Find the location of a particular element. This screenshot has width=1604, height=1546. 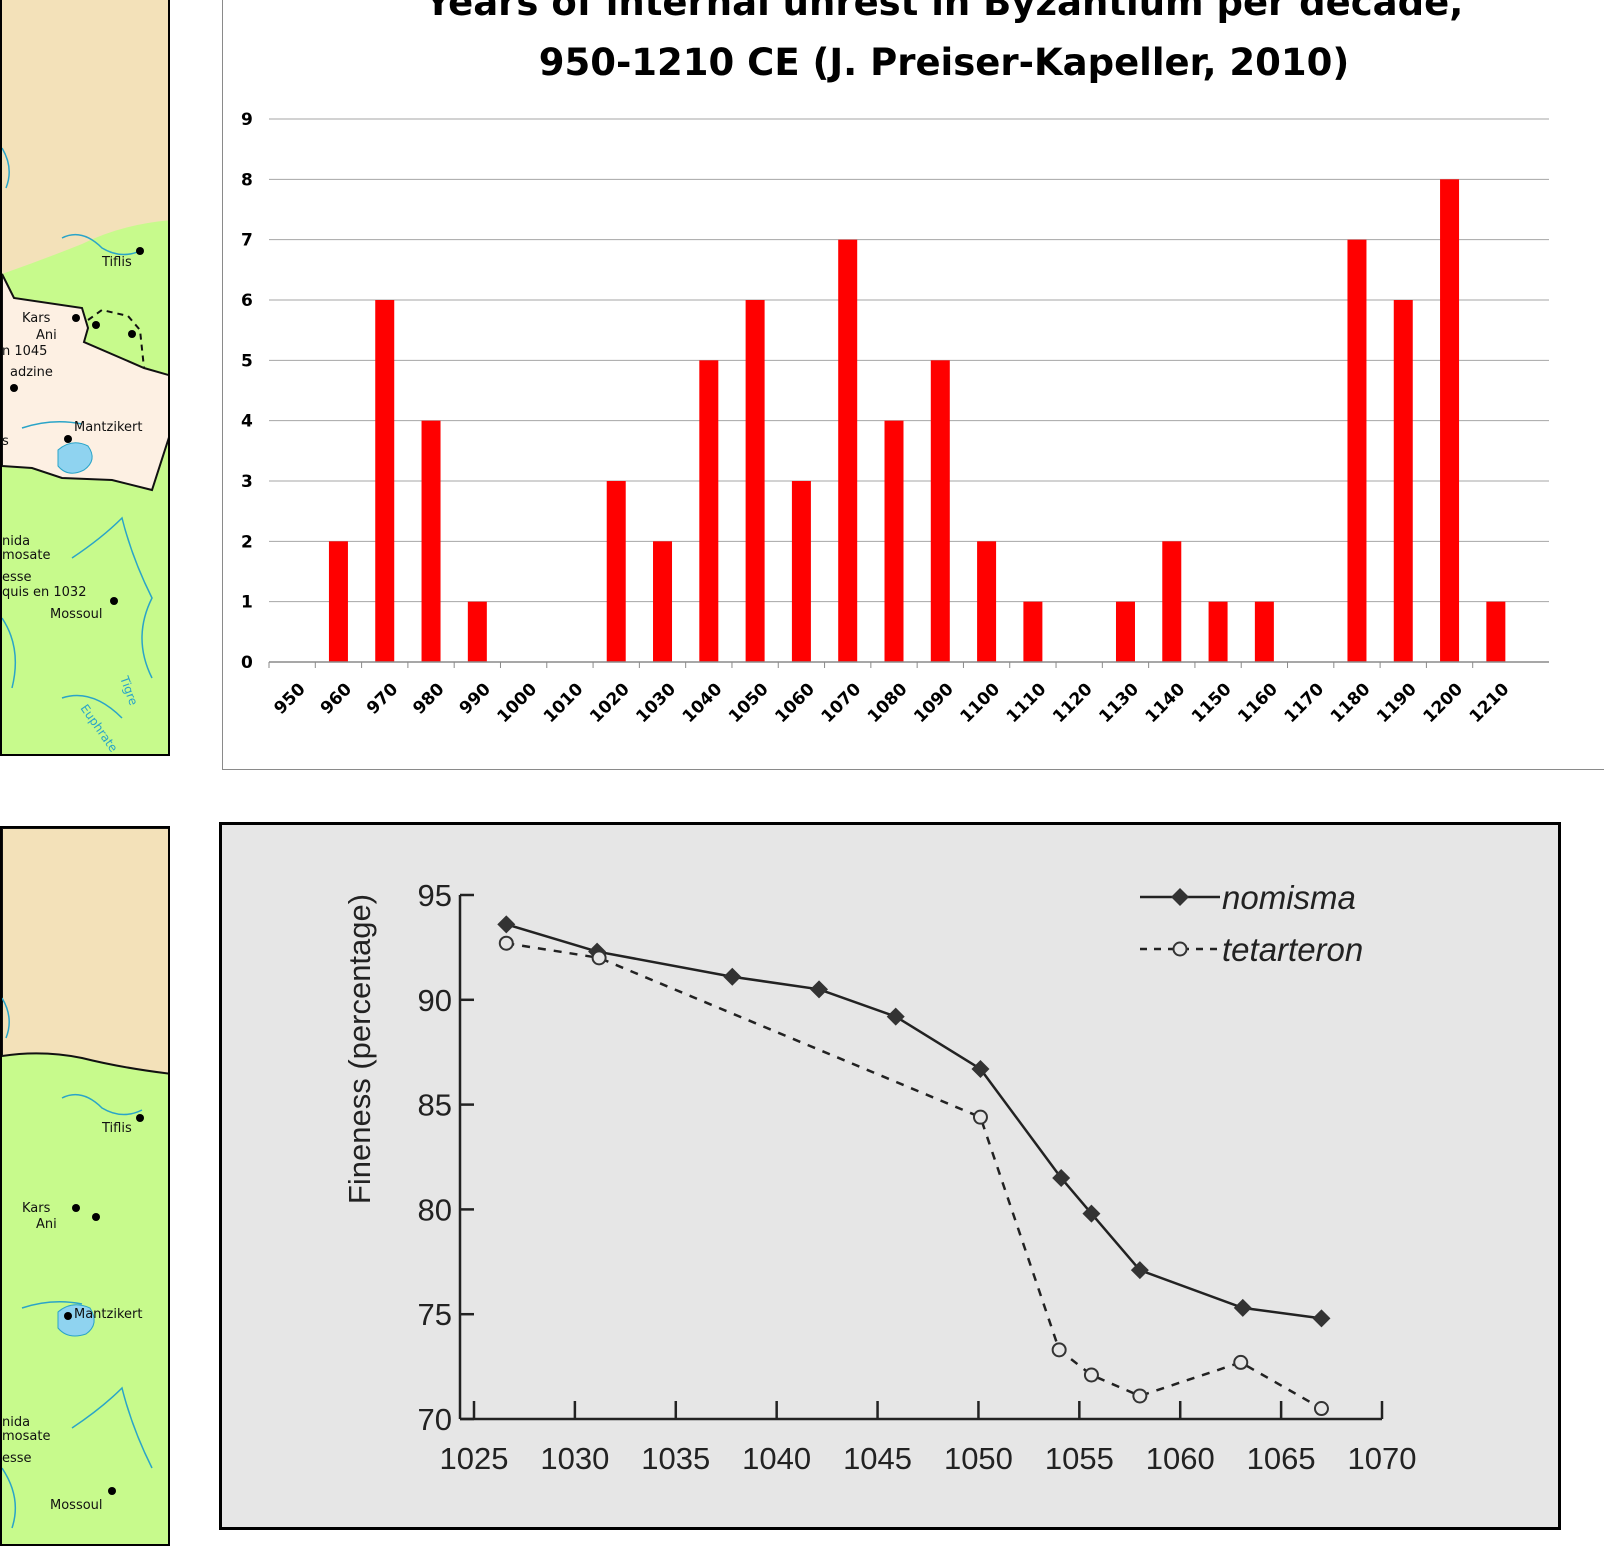

map-top-label-esse: esse is located at coordinates (17, 577).